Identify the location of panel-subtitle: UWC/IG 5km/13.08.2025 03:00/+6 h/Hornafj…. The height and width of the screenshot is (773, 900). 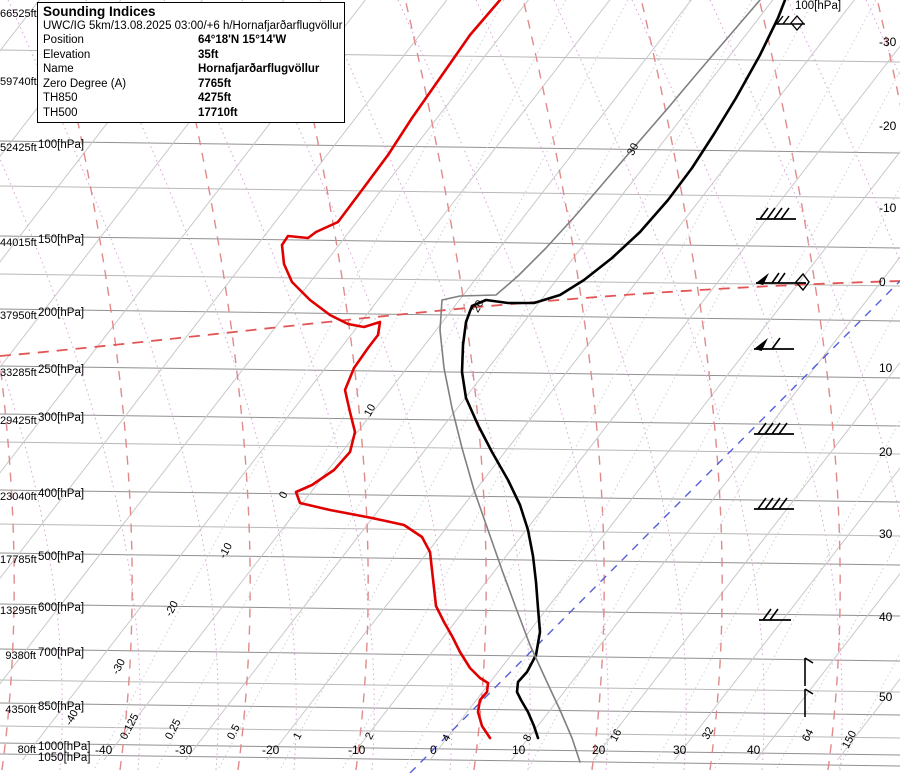
(193, 26).